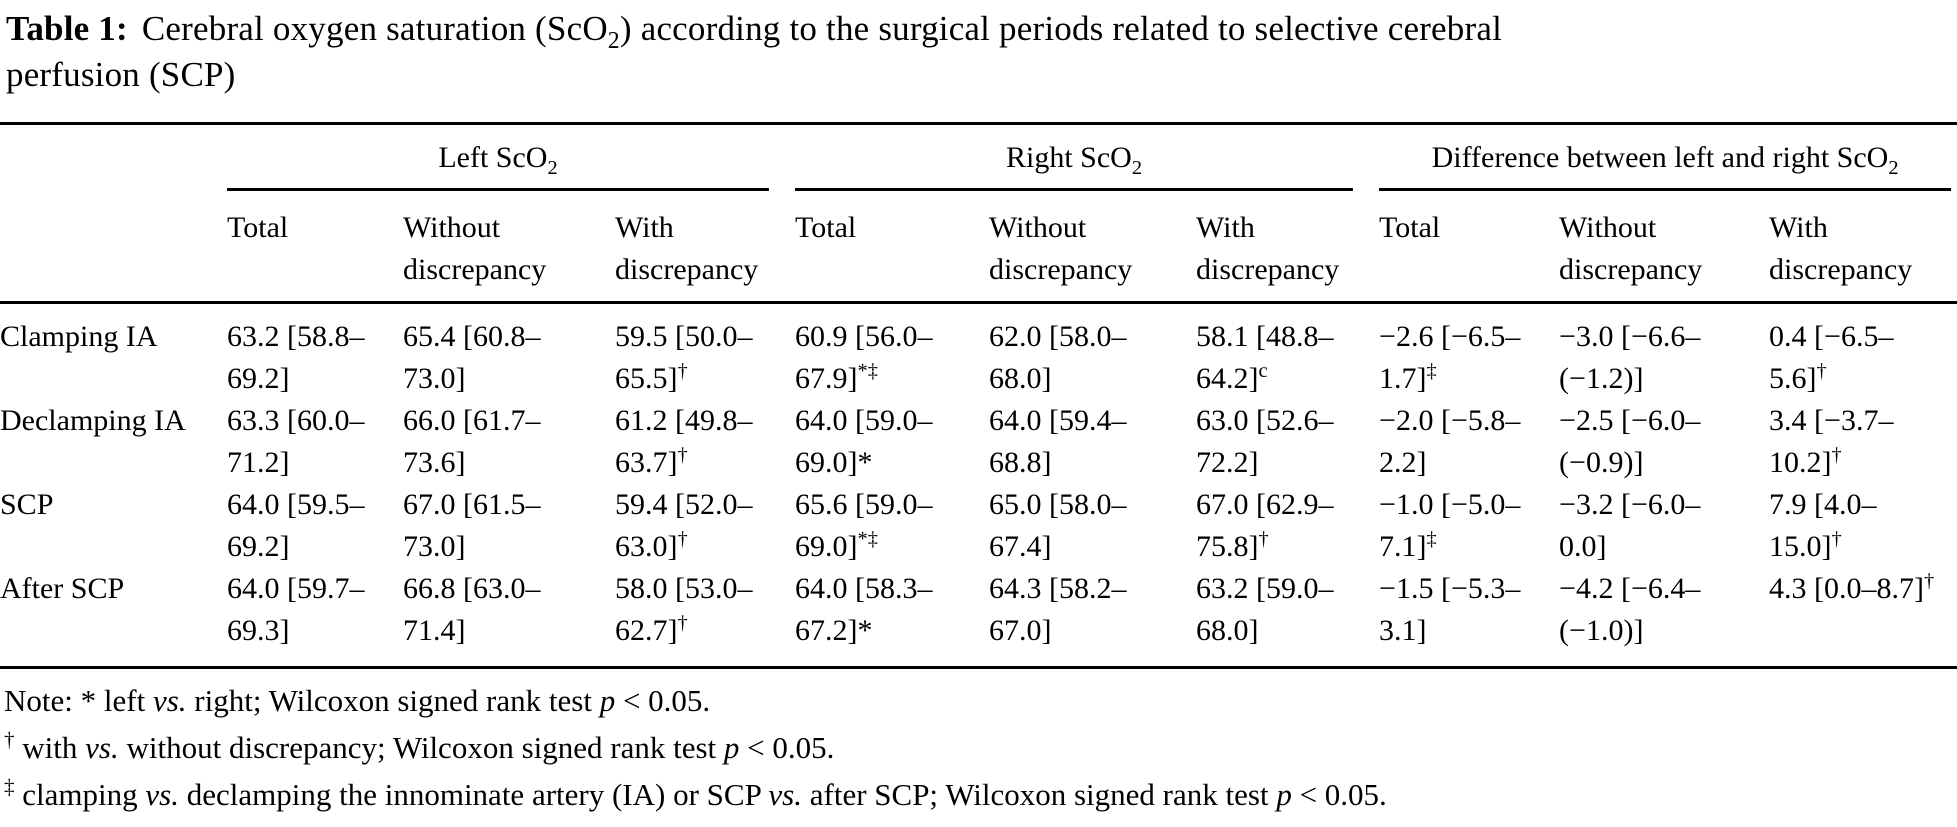 The height and width of the screenshot is (827, 1957). Describe the element at coordinates (113, 618) in the screenshot. I see `row-label: After SCP` at that location.